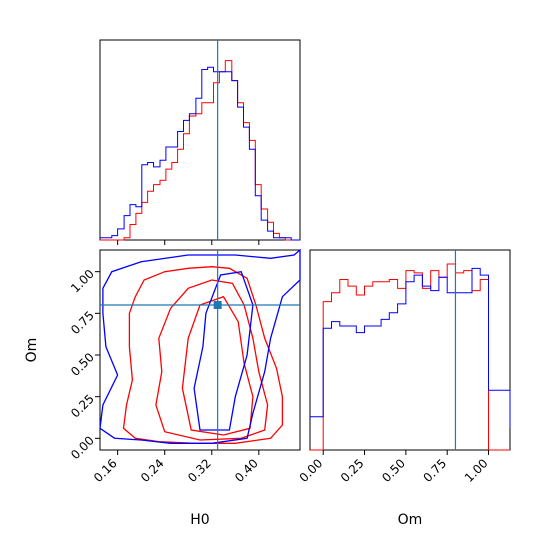  What do you see at coordinates (217, 305) in the screenshot?
I see `joint-truth-marker` at bounding box center [217, 305].